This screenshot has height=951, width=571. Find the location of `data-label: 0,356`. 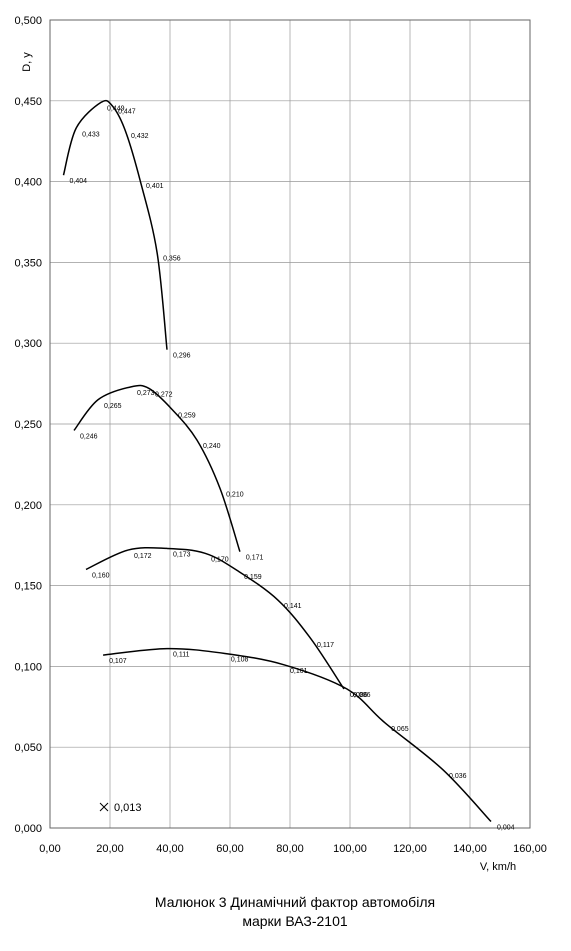

data-label: 0,356 is located at coordinates (172, 259).